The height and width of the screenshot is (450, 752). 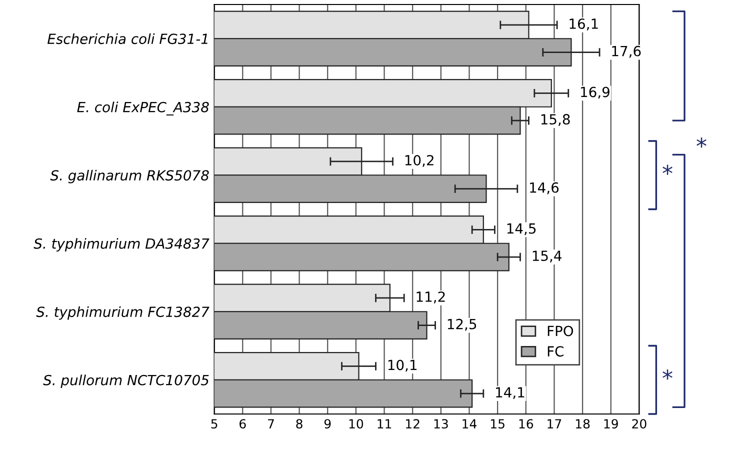 What do you see at coordinates (143, 109) in the screenshot?
I see `y-tick-label: E. coli ExPEC_A338` at bounding box center [143, 109].